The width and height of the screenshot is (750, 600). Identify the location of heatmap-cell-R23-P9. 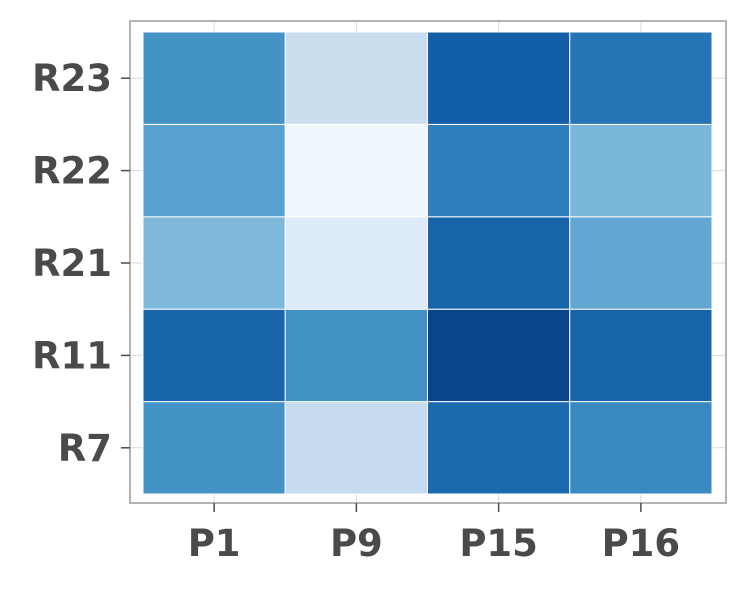
(356, 78).